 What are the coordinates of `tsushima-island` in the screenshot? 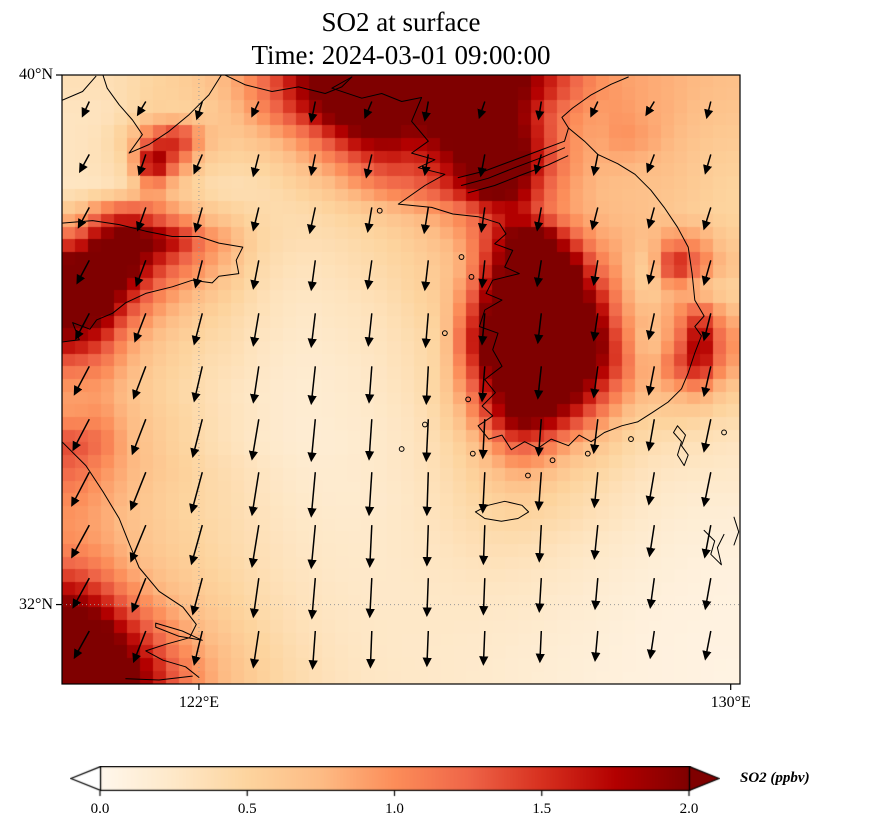 It's located at (681, 446).